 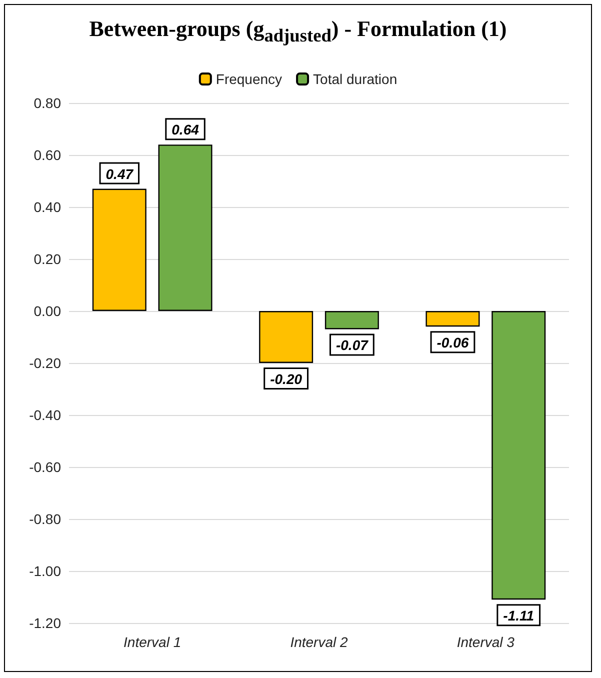 What do you see at coordinates (153, 642) in the screenshot?
I see `x-tick-label: Interval 1` at bounding box center [153, 642].